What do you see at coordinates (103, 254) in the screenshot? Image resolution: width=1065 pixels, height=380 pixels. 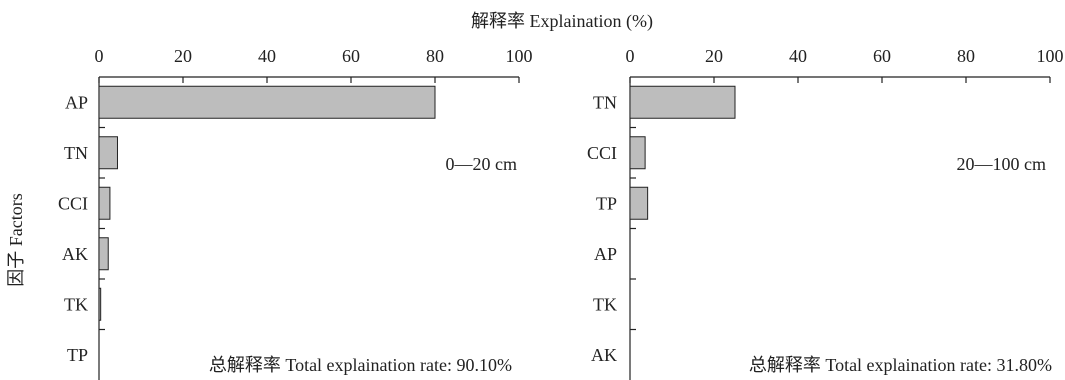 I see `bar-ak` at bounding box center [103, 254].